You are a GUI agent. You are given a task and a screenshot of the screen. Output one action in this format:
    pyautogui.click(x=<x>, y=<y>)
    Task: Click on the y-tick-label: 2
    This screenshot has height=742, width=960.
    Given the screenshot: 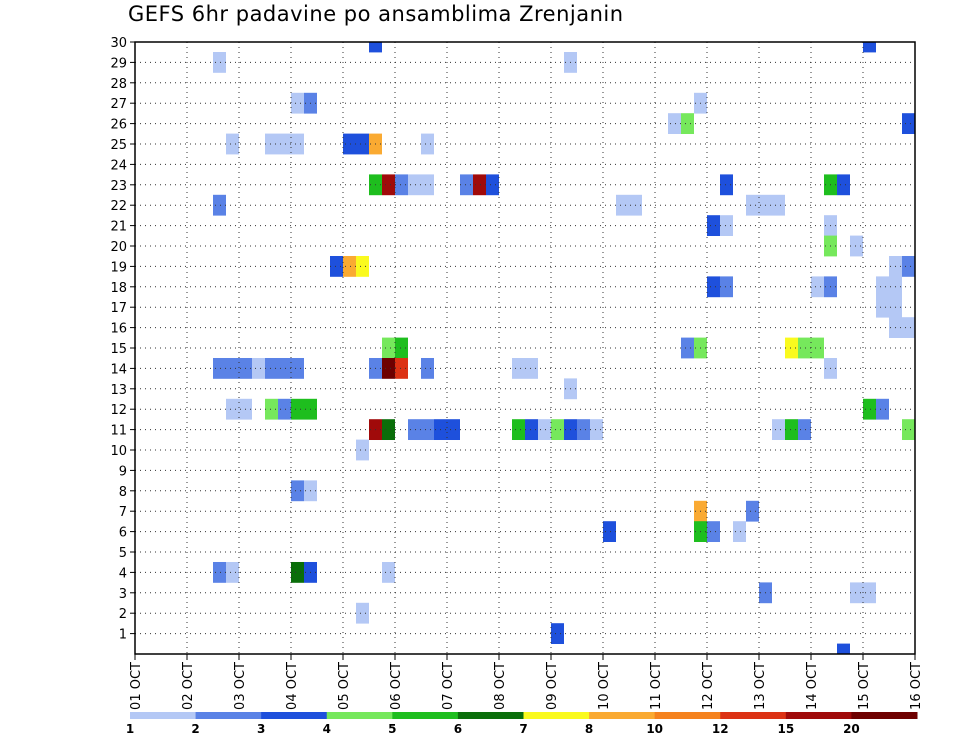 What is the action you would take?
    pyautogui.click(x=123, y=614)
    